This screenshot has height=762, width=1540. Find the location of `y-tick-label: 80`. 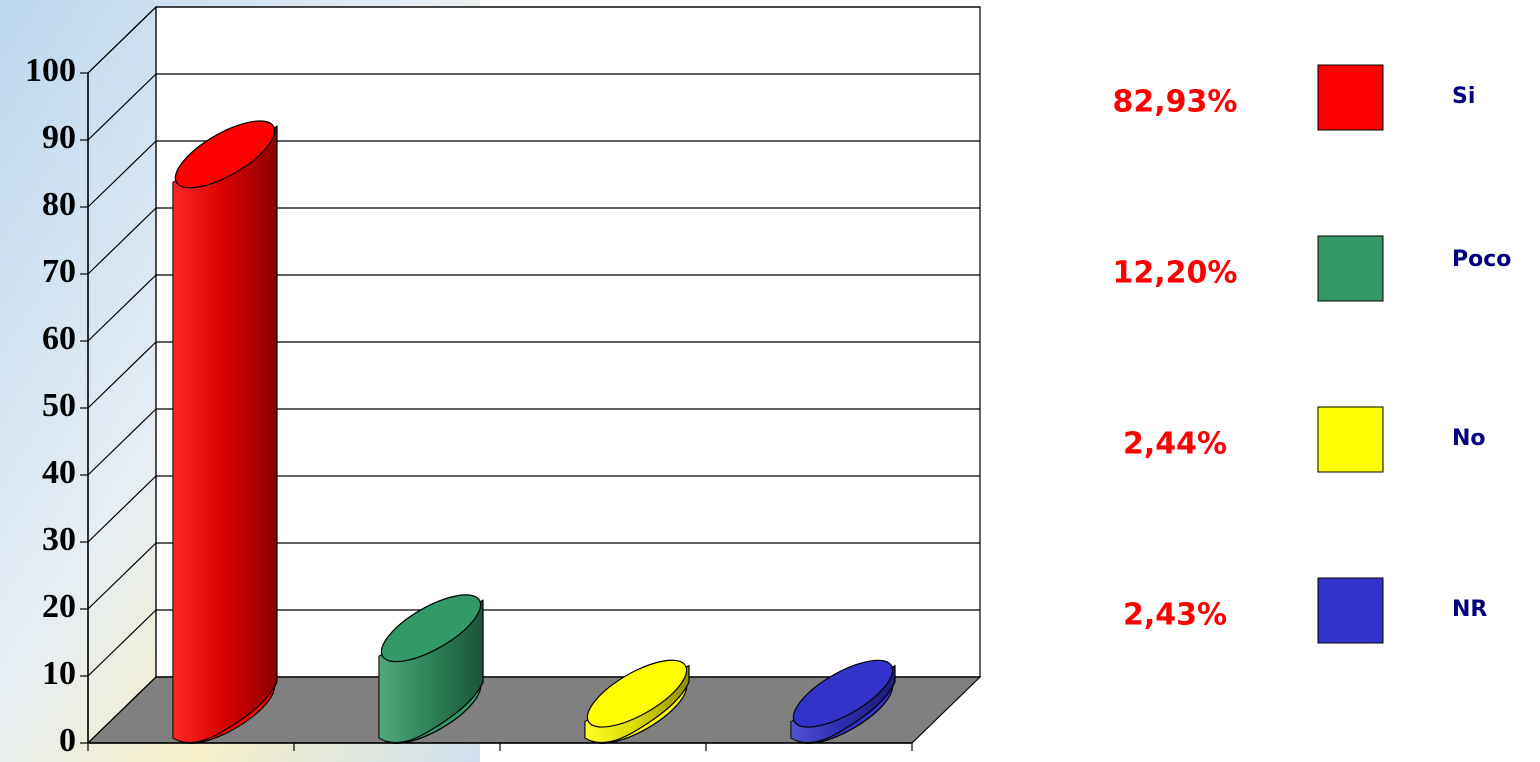

y-tick-label: 80 is located at coordinates (59, 204).